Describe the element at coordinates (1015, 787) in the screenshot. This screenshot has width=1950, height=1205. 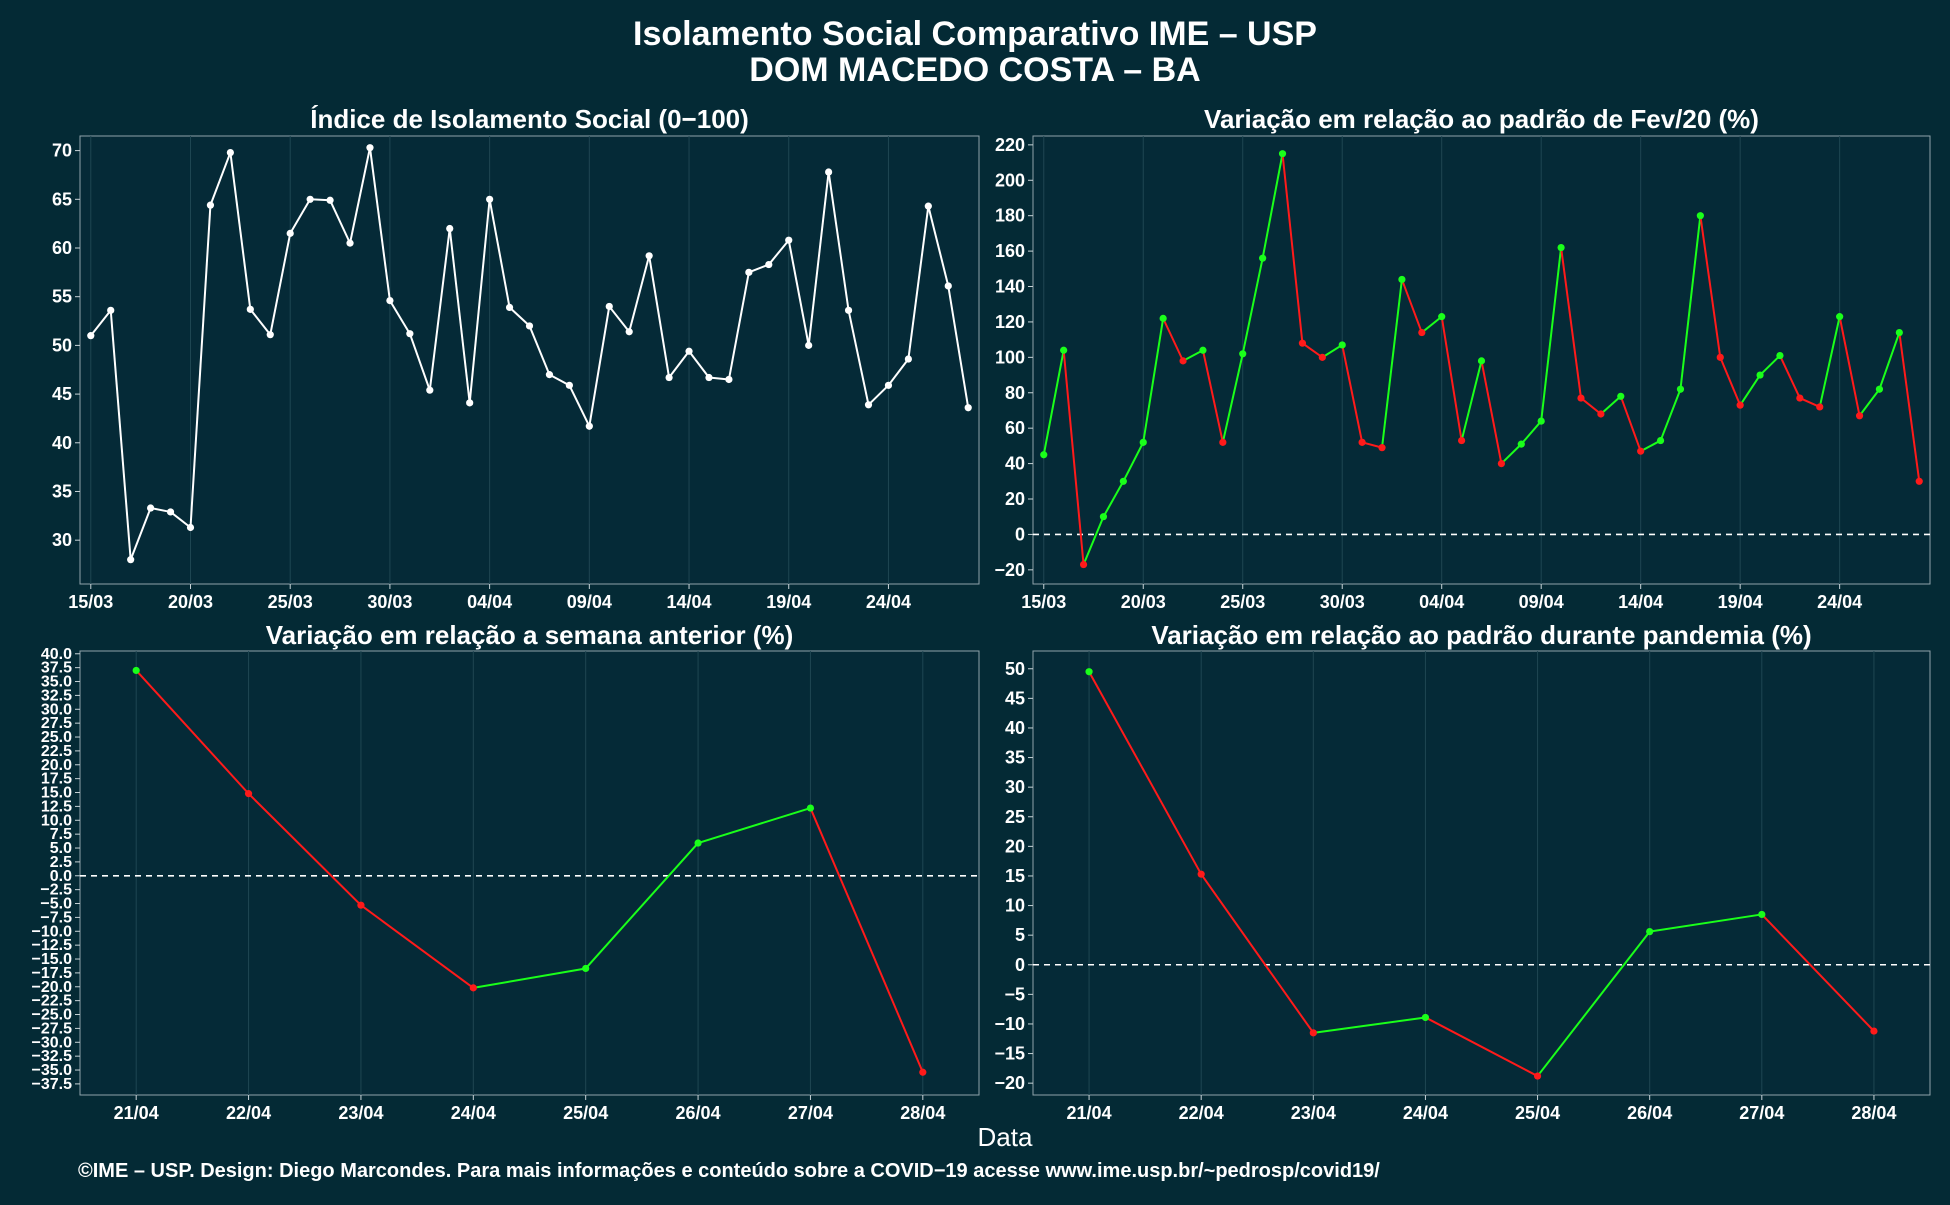
I see `y-tick-label: 30` at that location.